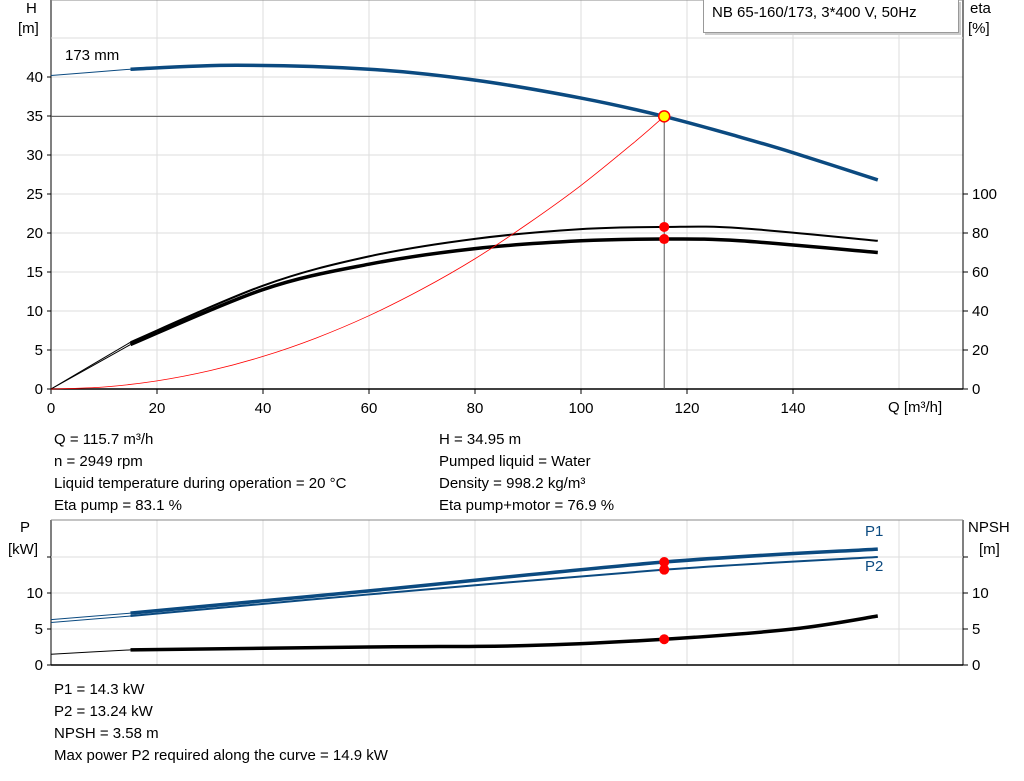  I want to click on operating-point, so click(664, 116).